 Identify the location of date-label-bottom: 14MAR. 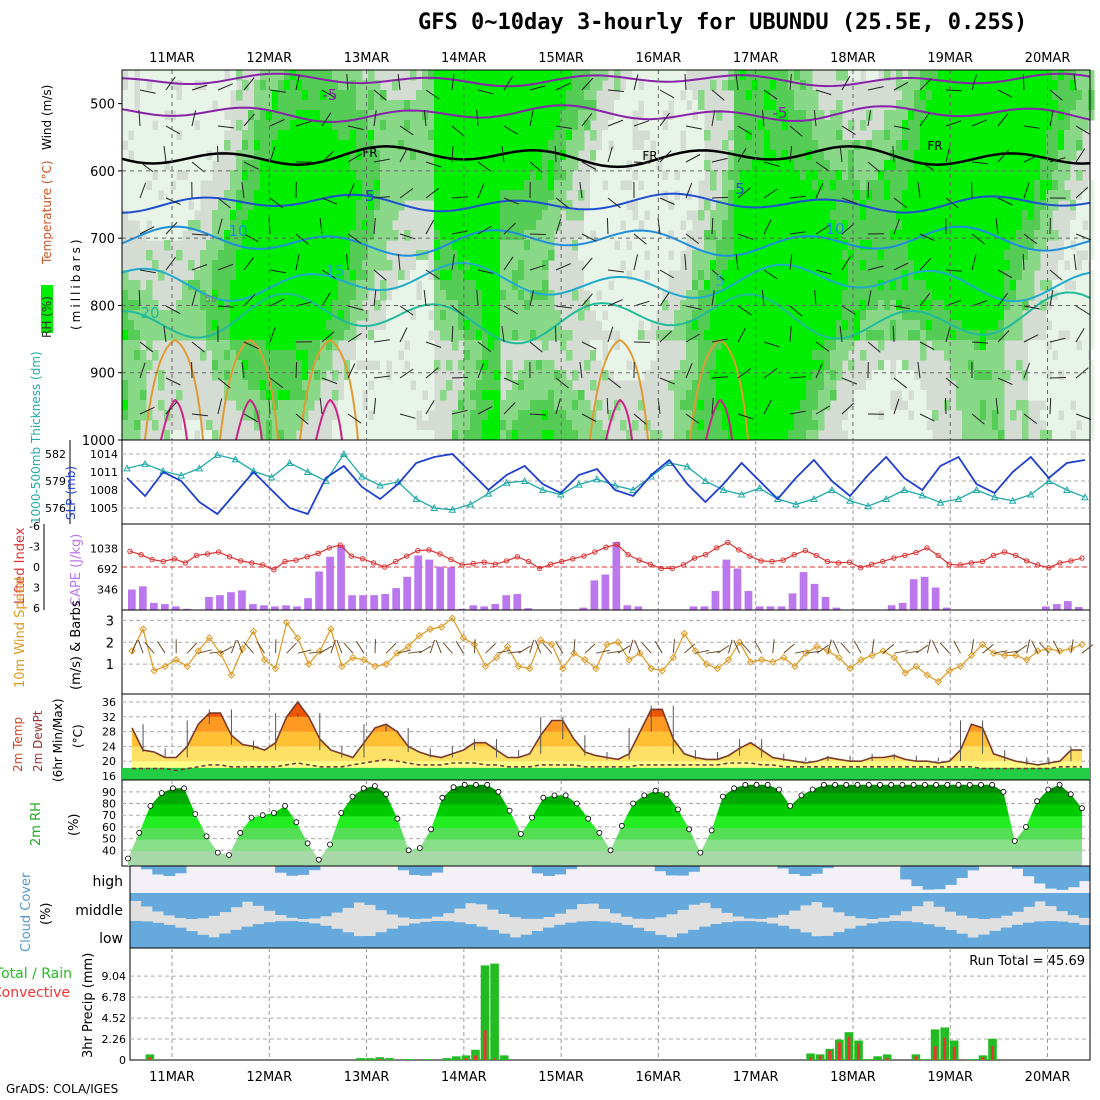
(464, 1077).